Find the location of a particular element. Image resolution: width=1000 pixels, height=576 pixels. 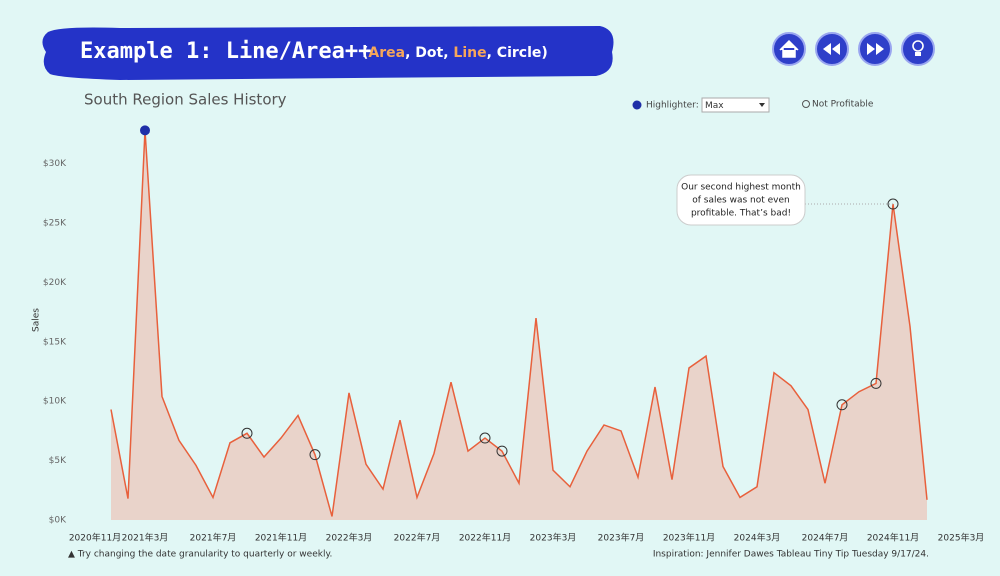

dropdown-arrow is located at coordinates (762, 105).